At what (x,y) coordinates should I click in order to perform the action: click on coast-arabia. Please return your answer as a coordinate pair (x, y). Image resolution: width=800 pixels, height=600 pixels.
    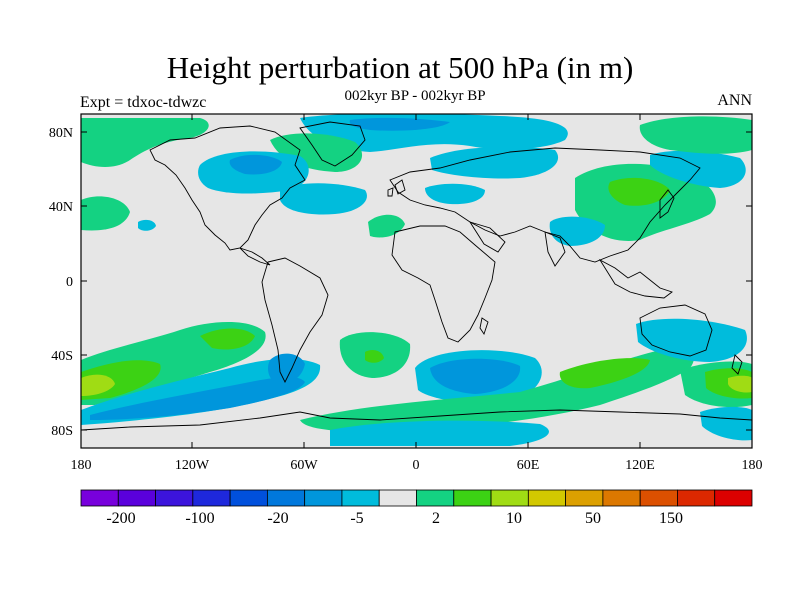
    Looking at the image, I should click on (487, 237).